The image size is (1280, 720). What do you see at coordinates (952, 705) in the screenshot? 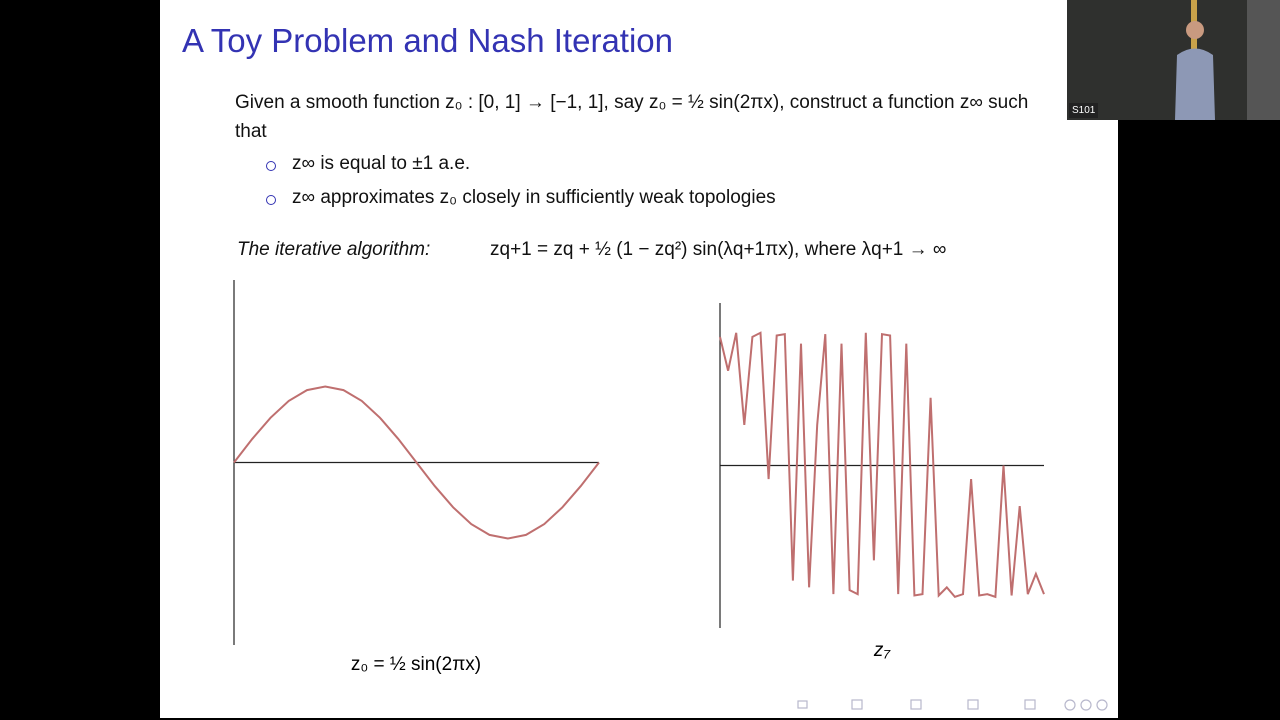
I see `nav-icons` at bounding box center [952, 705].